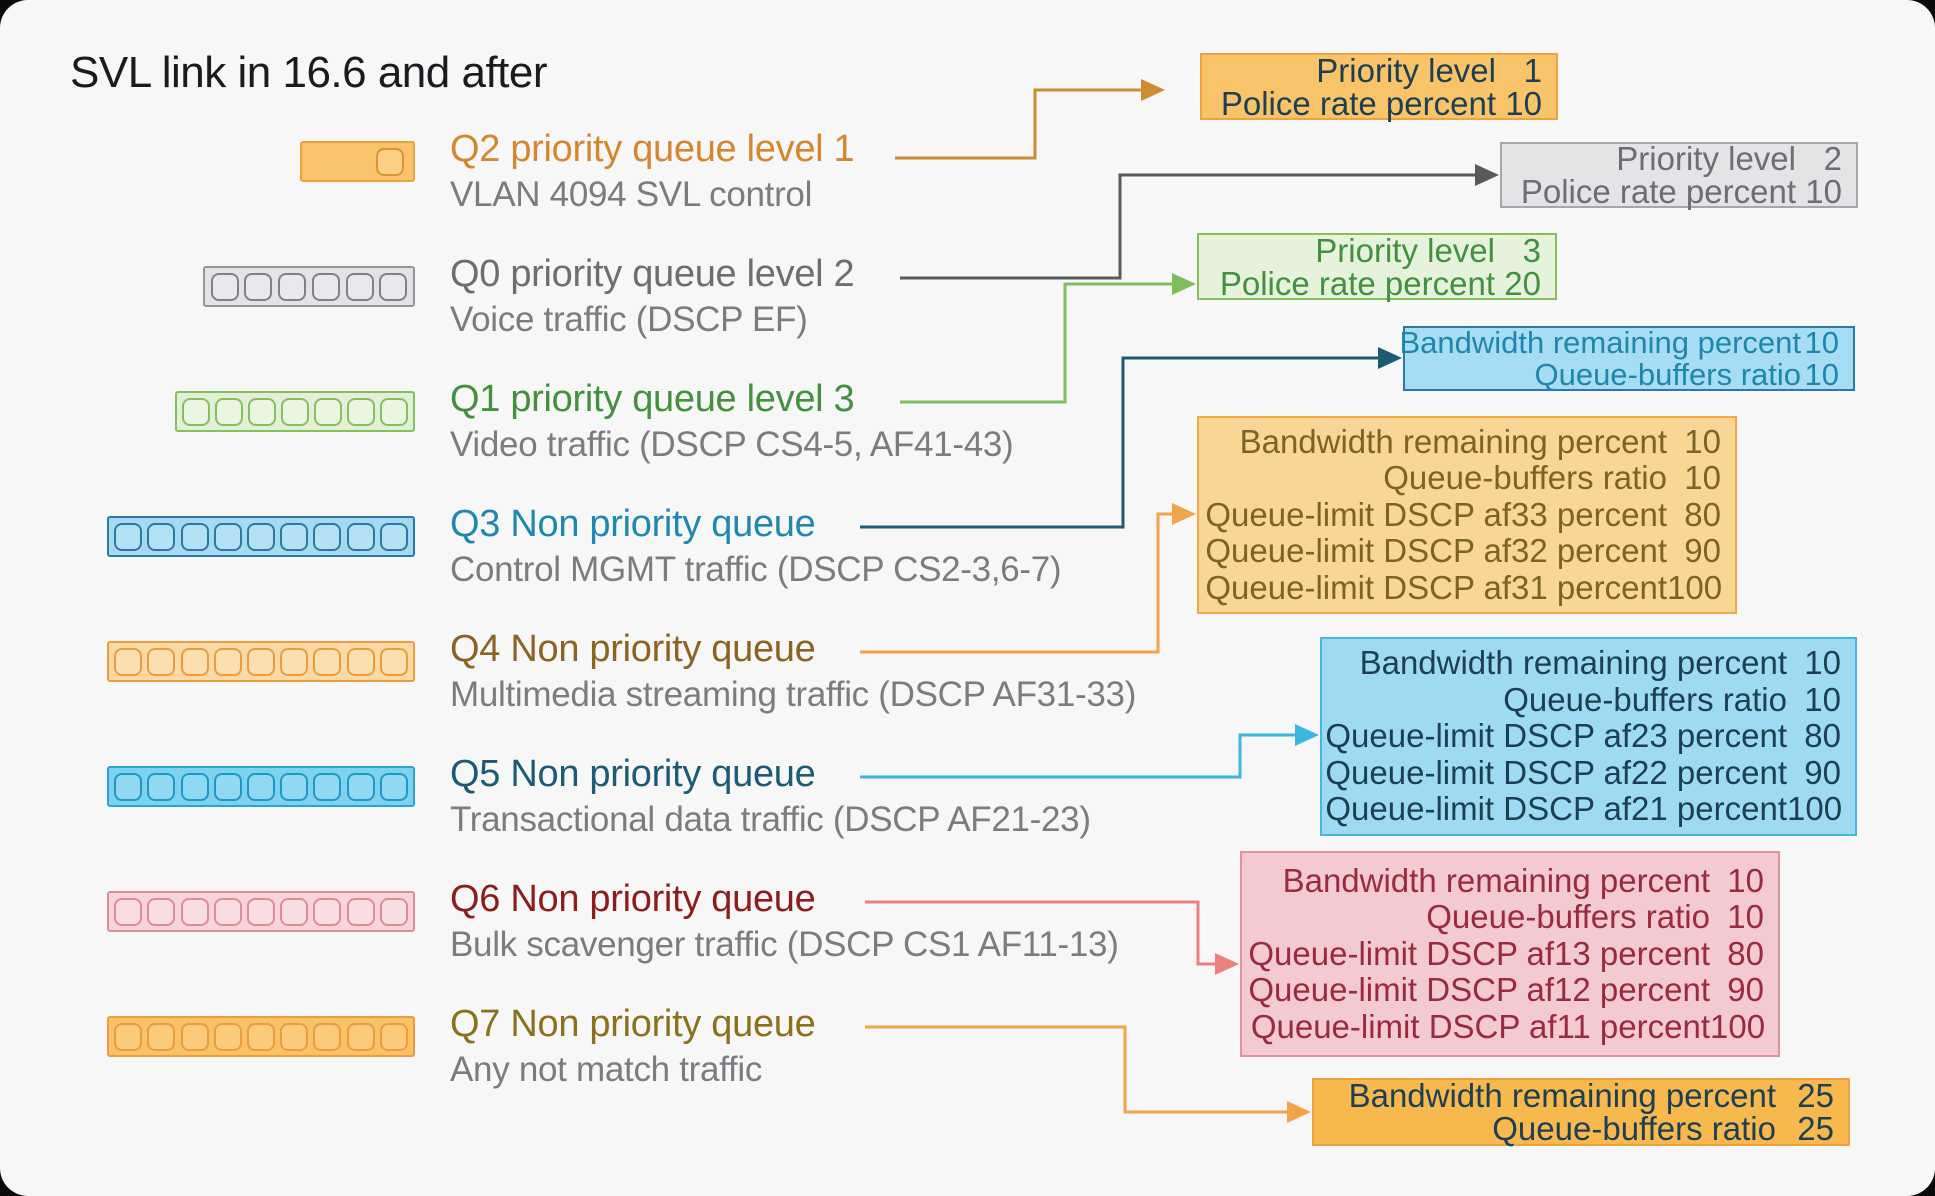 This screenshot has width=1935, height=1196. What do you see at coordinates (1030, 119) in the screenshot?
I see `arrow-q2` at bounding box center [1030, 119].